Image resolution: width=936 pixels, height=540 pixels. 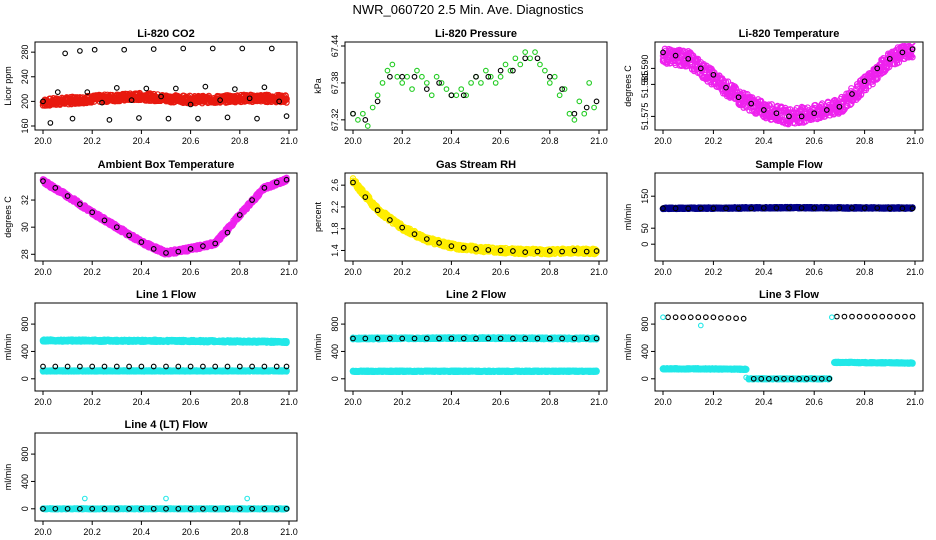 What do you see at coordinates (335, 250) in the screenshot?
I see `y-tick-label: 1.4` at bounding box center [335, 250].